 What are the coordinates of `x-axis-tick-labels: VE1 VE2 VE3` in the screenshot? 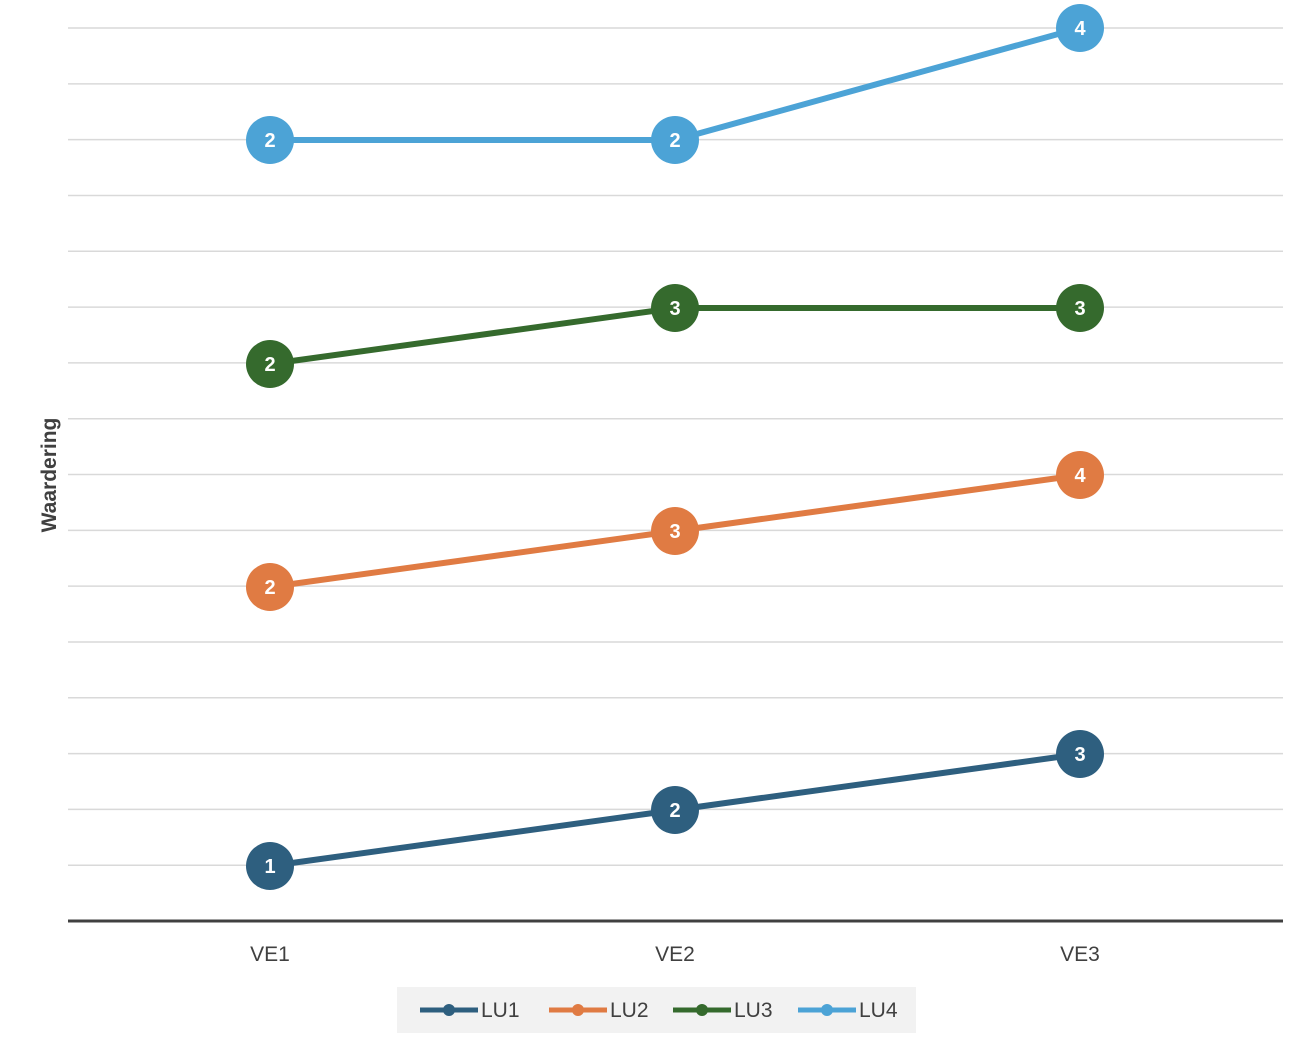 It's located at (675, 954).